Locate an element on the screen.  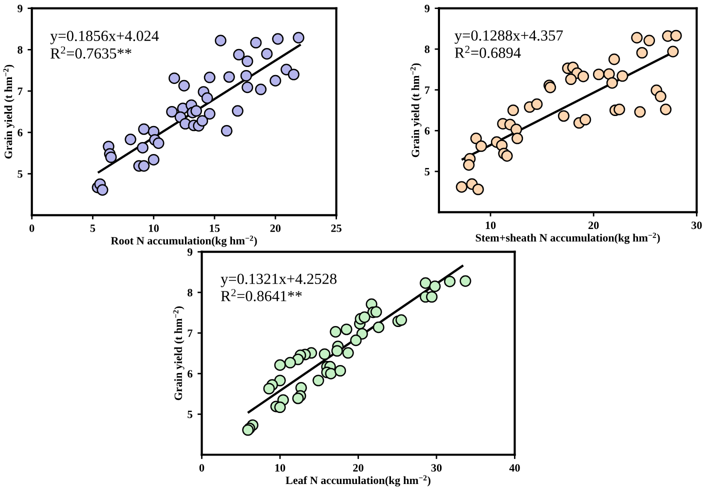
x-axis-title: Leaf N accumulation(kg hm$^{−2}$) is located at coordinates (358, 480).